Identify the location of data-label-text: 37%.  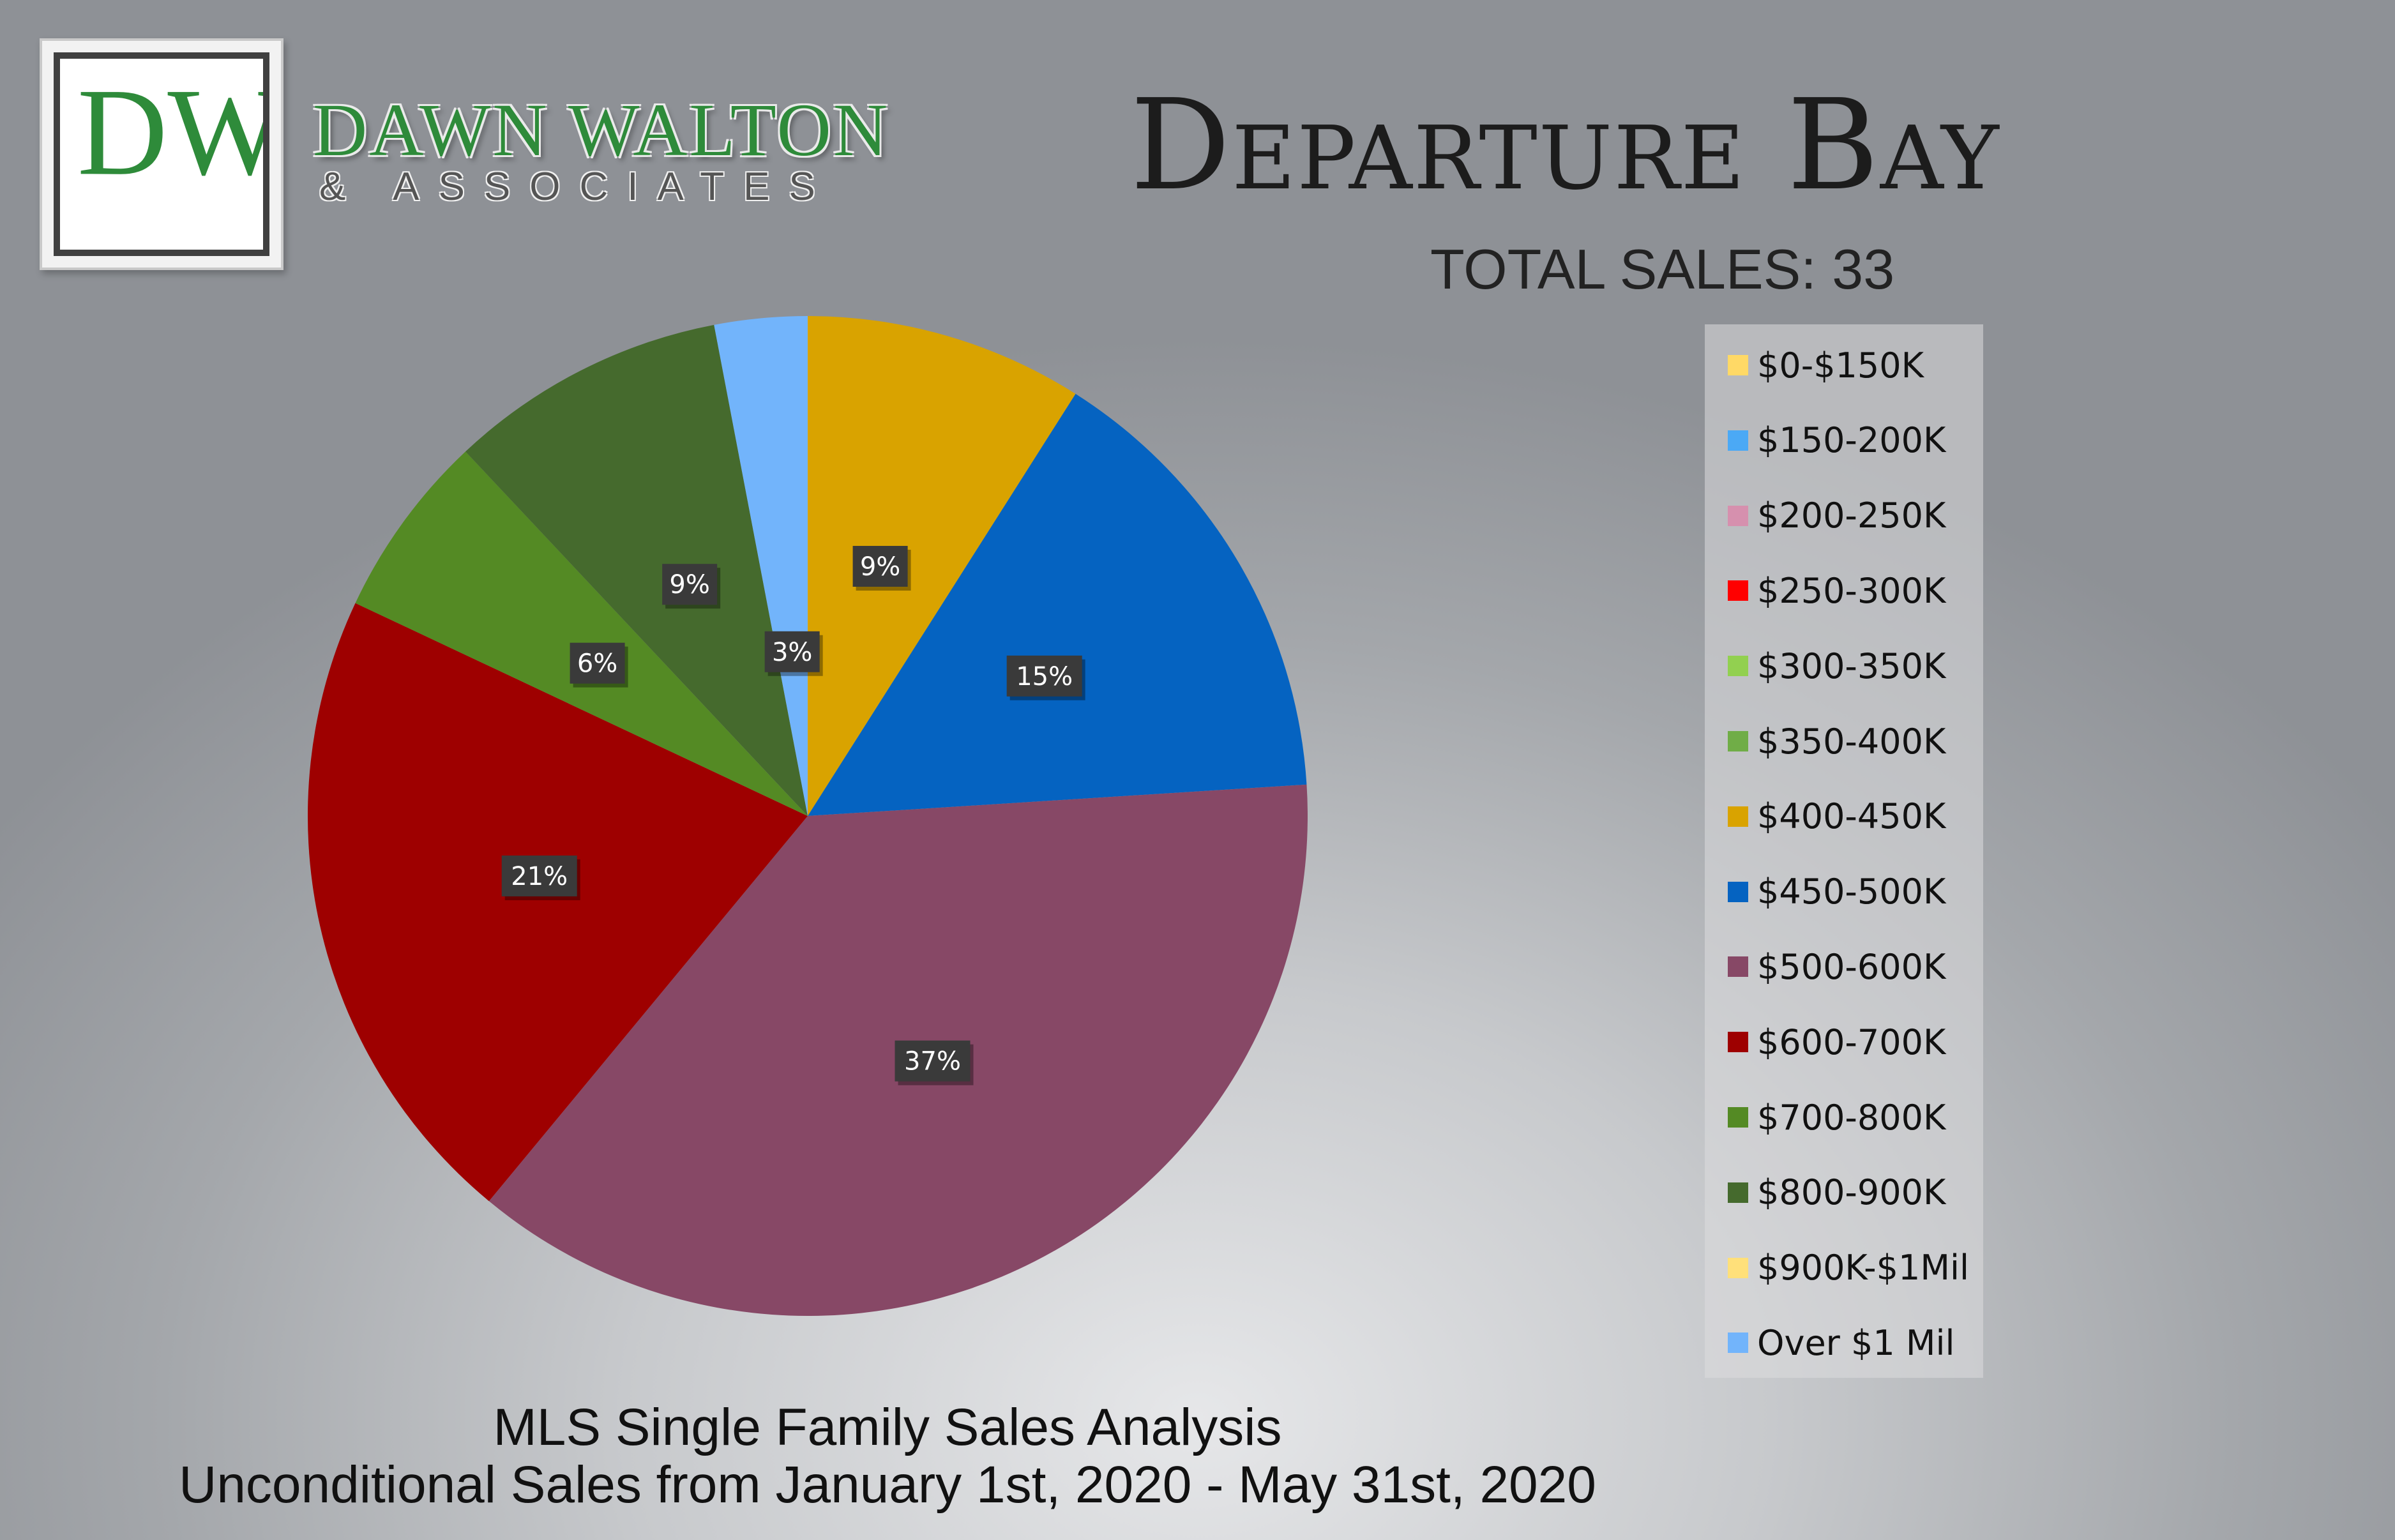
(932, 1061).